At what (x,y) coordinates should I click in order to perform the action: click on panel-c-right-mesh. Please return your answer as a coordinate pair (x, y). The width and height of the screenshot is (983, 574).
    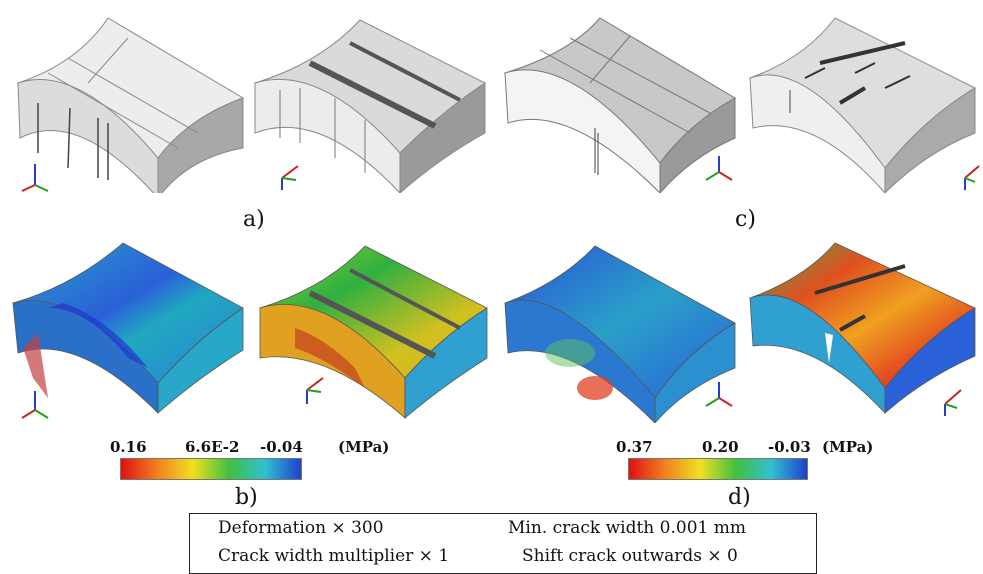
    Looking at the image, I should click on (862, 100).